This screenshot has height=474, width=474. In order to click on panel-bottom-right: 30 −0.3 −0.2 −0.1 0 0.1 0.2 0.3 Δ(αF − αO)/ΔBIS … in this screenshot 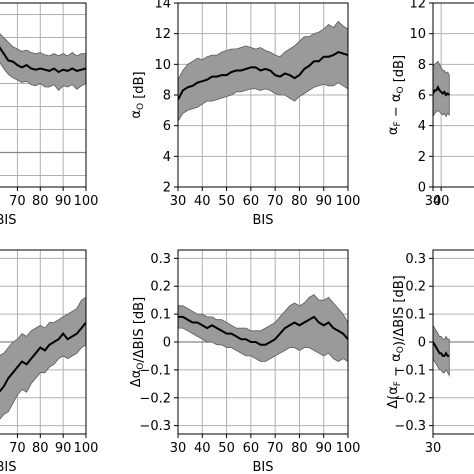, I will do `click(430, 352)`.